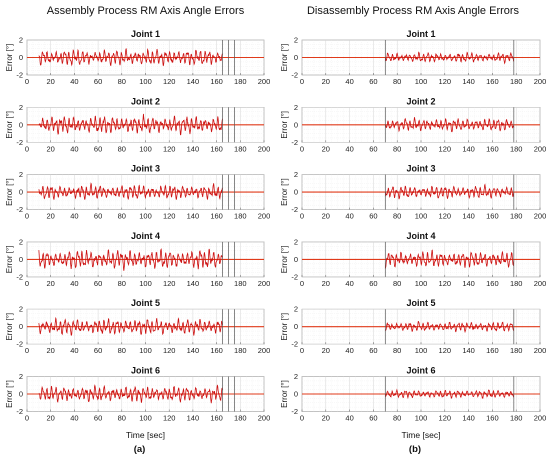 This screenshot has height=459, width=550. Describe the element at coordinates (140, 449) in the screenshot. I see `subfigure-label: (a)` at that location.